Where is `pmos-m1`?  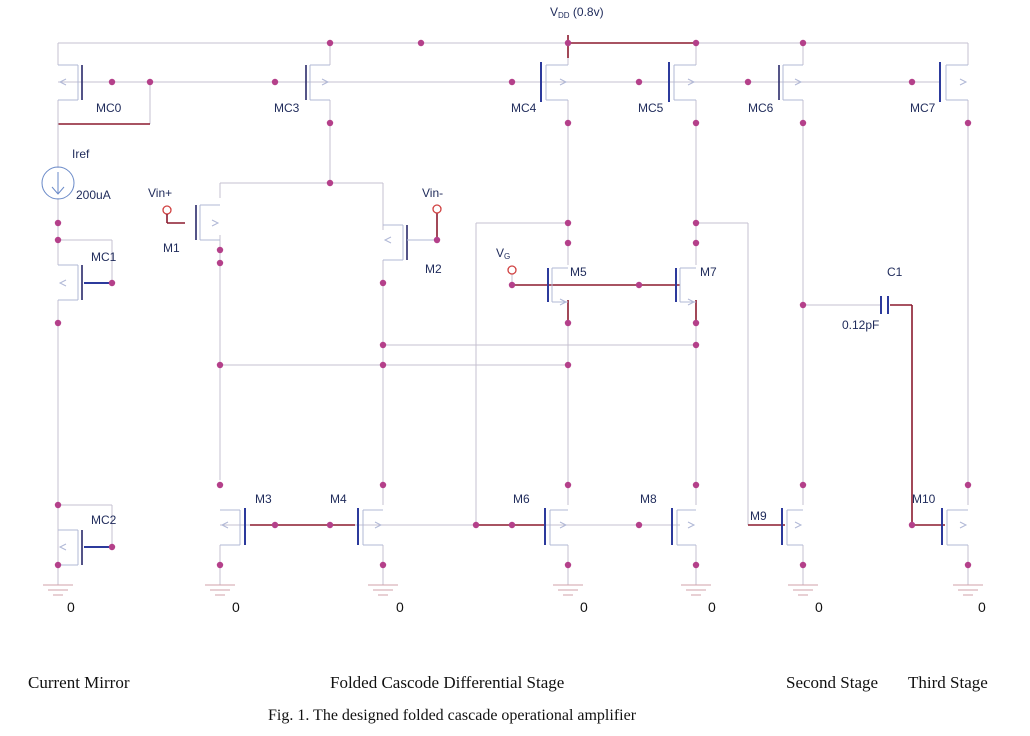 pmos-m1 is located at coordinates (207, 222).